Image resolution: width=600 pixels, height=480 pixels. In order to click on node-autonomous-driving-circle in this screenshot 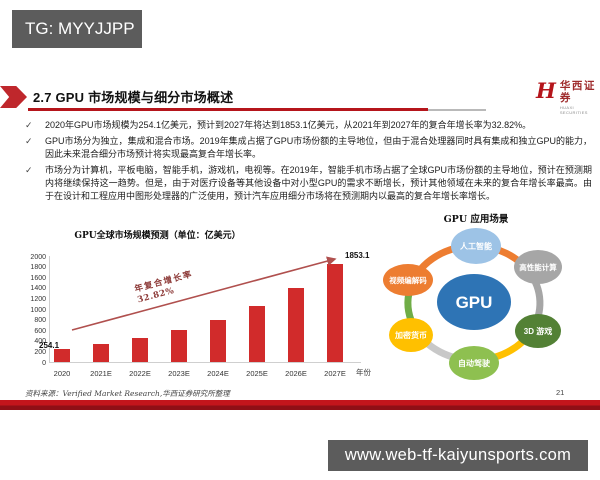, I will do `click(474, 363)`.